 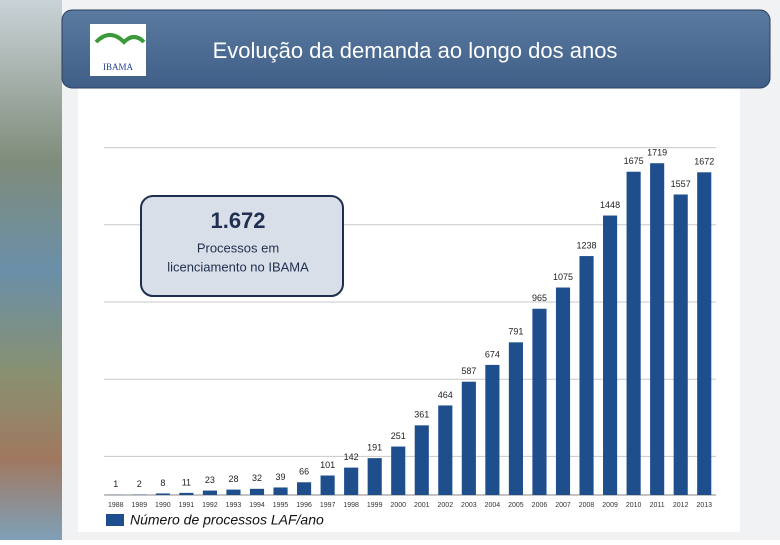 What do you see at coordinates (446, 505) in the screenshot?
I see `x-tick-label: 2002` at bounding box center [446, 505].